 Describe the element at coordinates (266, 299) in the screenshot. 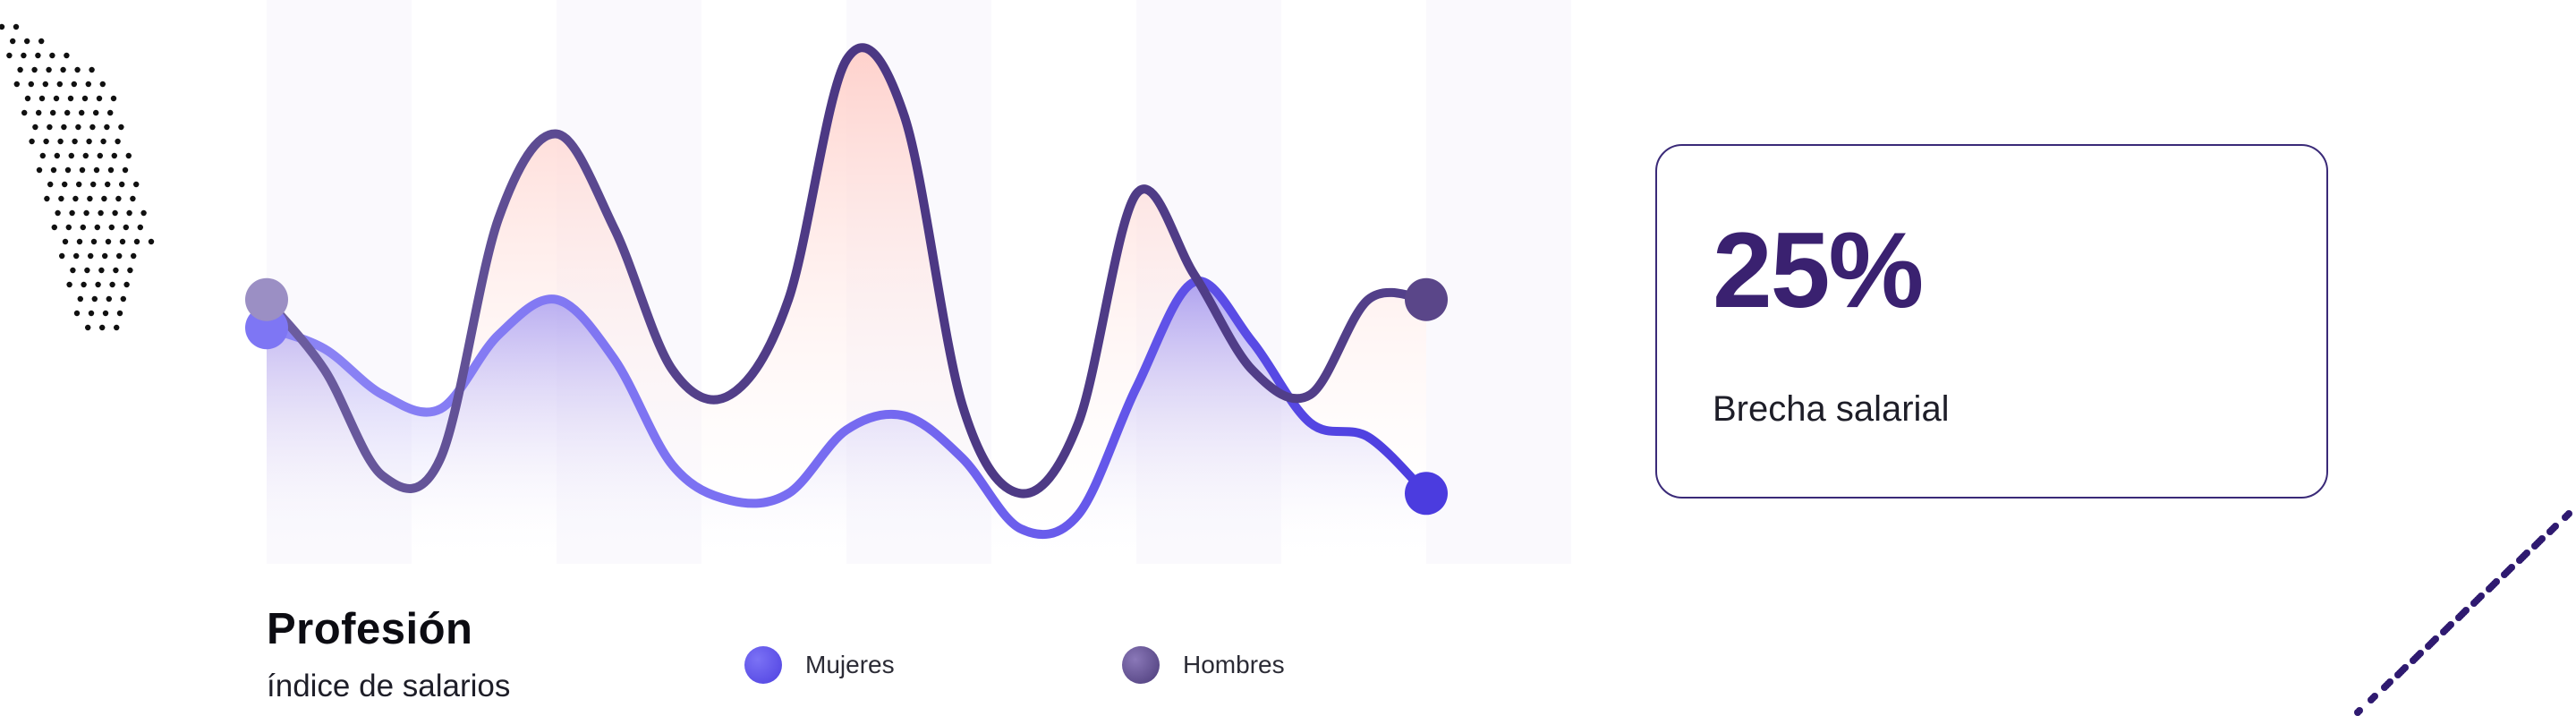

I see `series-start-point-hombres` at that location.